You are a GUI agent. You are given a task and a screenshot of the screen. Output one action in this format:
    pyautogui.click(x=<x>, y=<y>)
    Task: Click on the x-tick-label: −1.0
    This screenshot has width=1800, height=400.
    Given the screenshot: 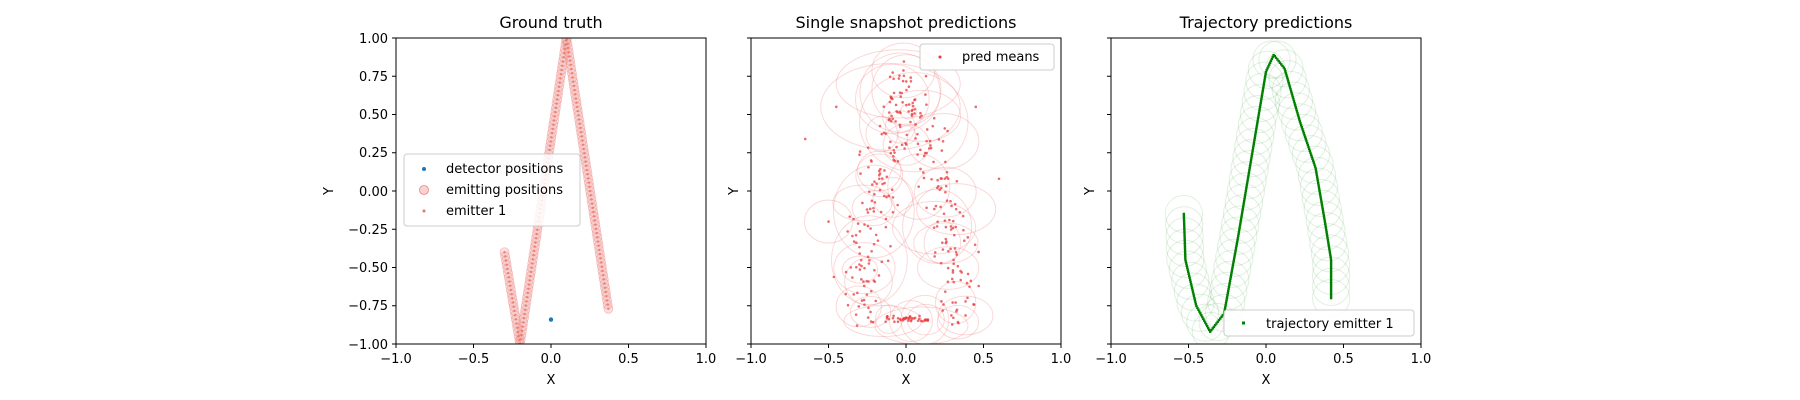 What is the action you would take?
    pyautogui.click(x=1111, y=359)
    